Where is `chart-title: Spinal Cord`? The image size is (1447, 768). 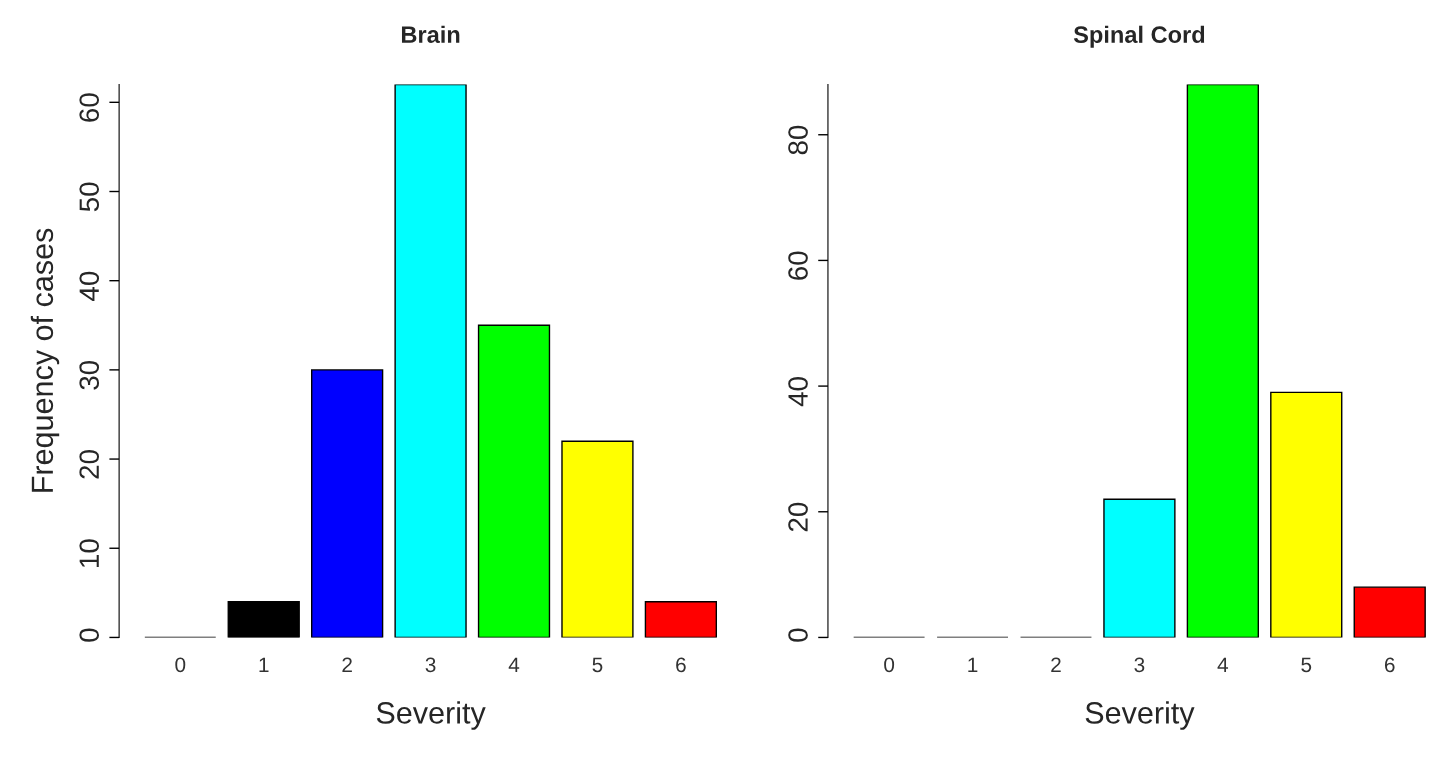
chart-title: Spinal Cord is located at coordinates (1139, 36).